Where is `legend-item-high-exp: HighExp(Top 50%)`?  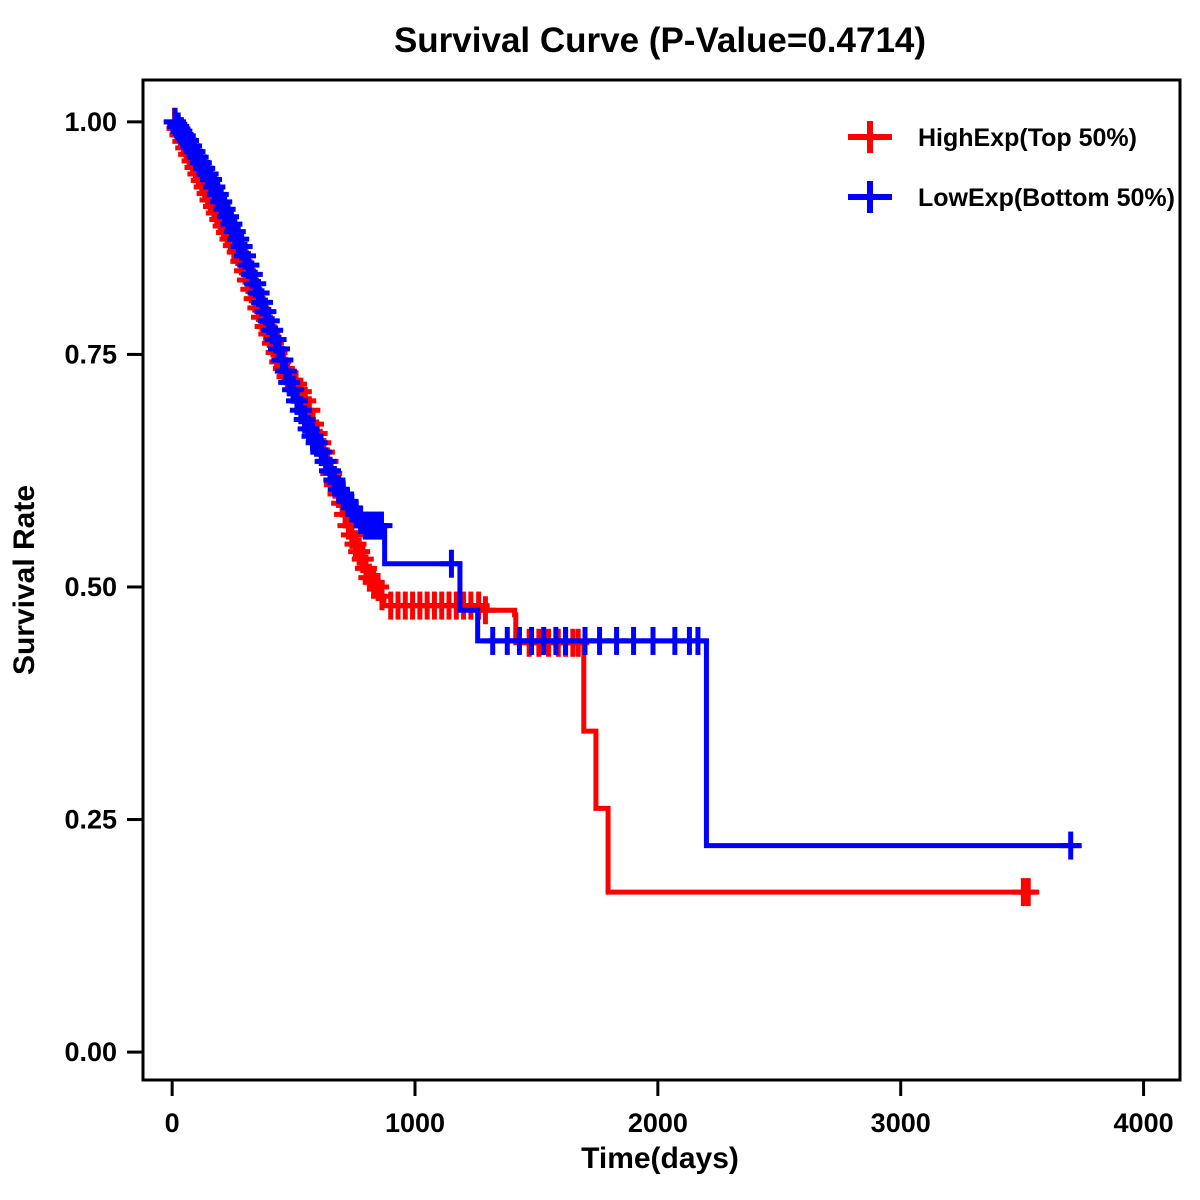 legend-item-high-exp: HighExp(Top 50%) is located at coordinates (992, 137).